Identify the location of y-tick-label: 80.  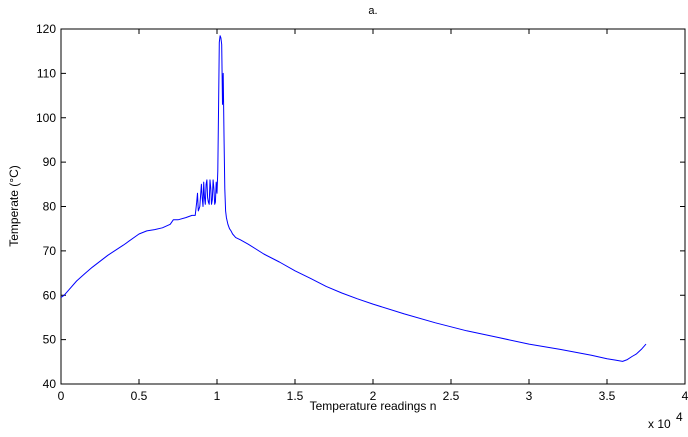
(50, 207).